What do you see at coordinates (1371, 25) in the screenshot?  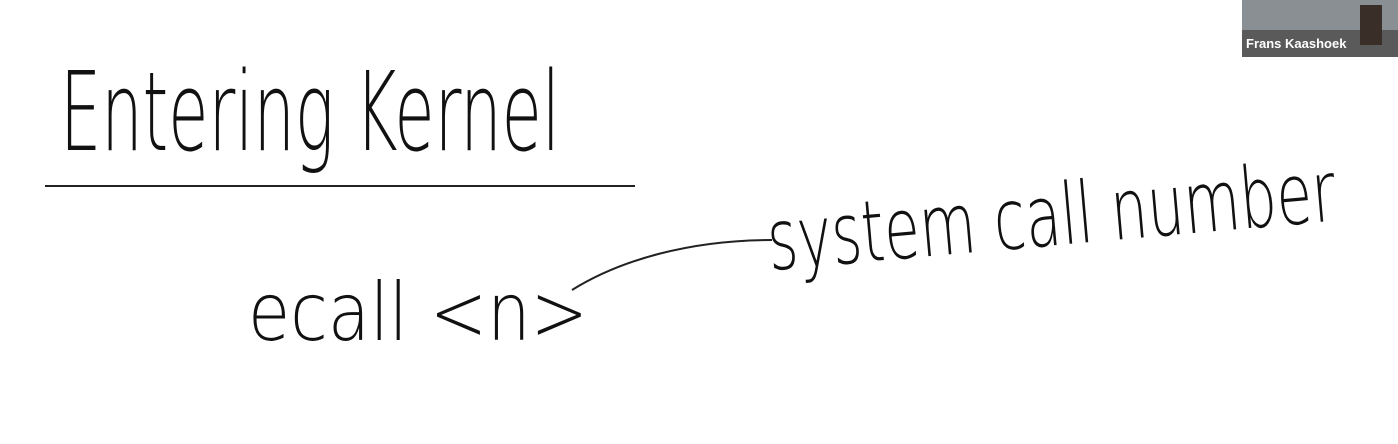 I see `video-person` at bounding box center [1371, 25].